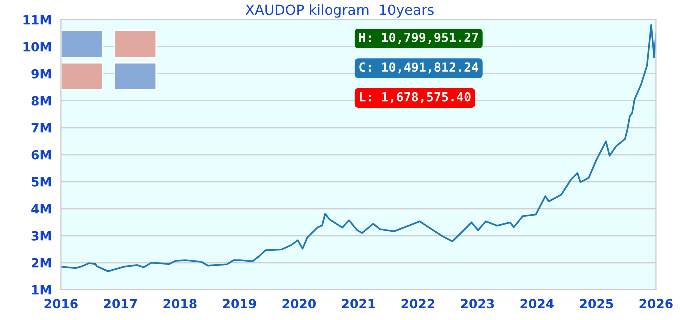  I want to click on x-tick-label: 2025, so click(597, 304).